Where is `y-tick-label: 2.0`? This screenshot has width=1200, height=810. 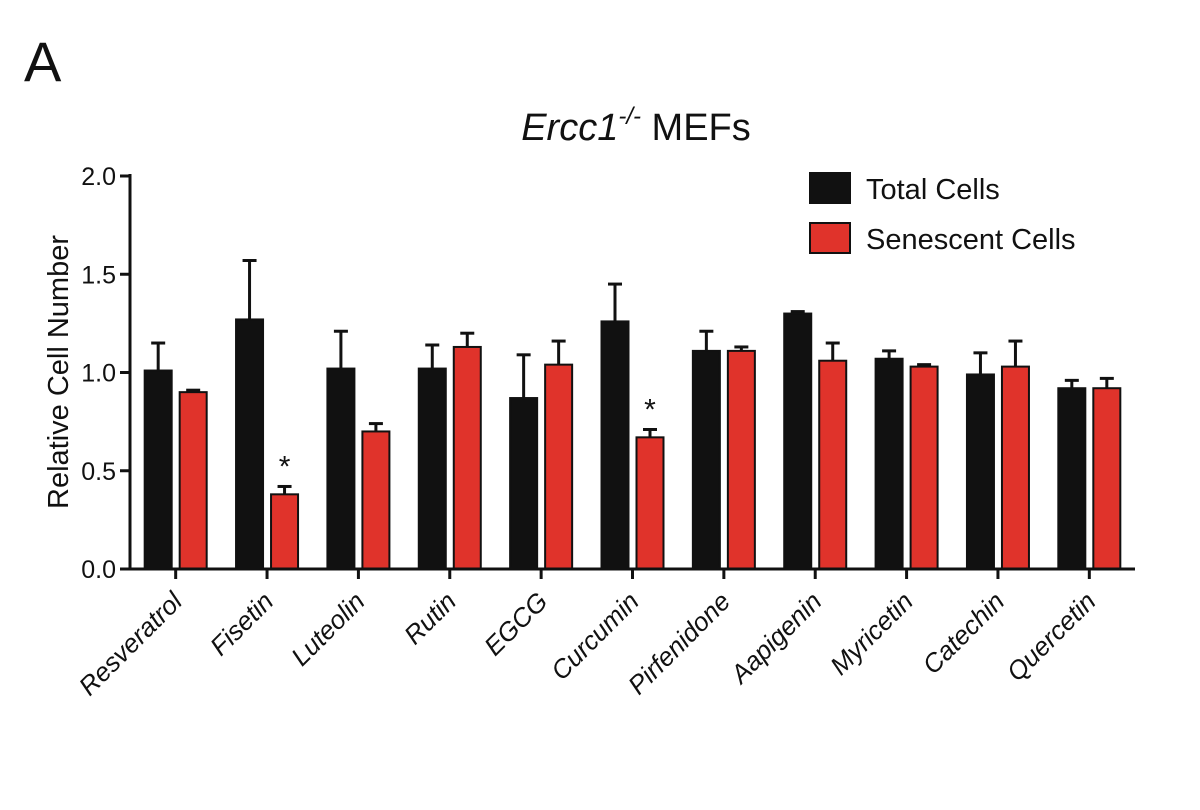 y-tick-label: 2.0 is located at coordinates (98, 177).